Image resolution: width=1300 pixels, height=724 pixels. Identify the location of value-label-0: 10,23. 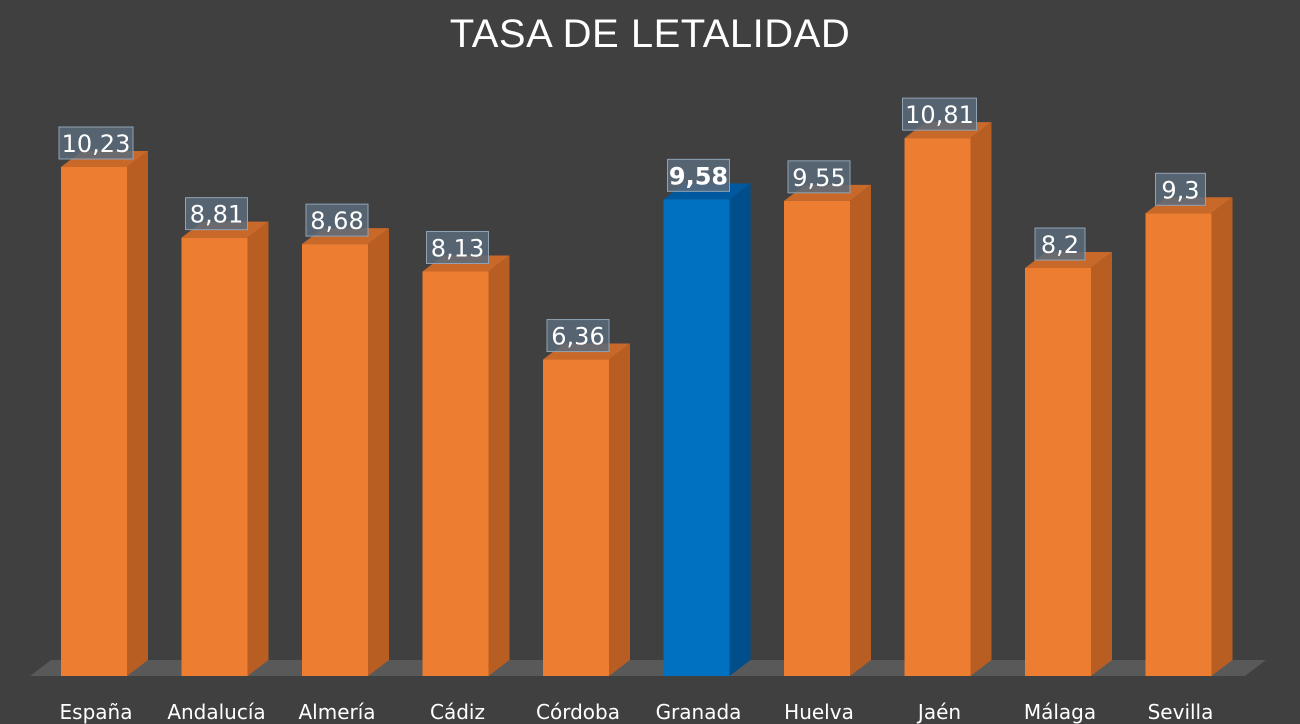
(96, 144).